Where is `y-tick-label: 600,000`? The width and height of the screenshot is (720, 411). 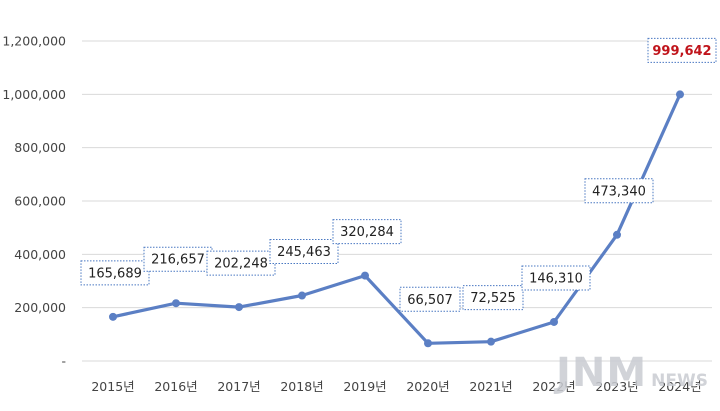 y-tick-label: 600,000 is located at coordinates (40, 201).